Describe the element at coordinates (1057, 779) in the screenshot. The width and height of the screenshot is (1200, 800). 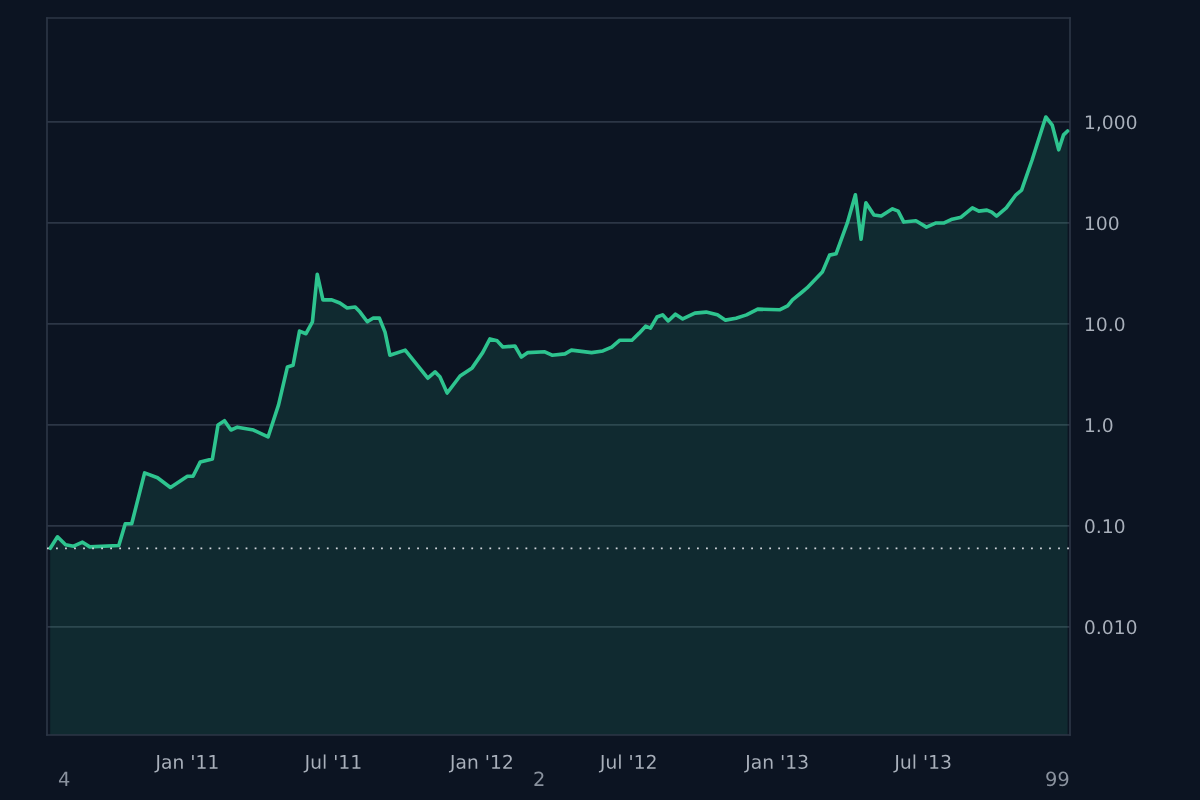
I see `text: 99` at that location.